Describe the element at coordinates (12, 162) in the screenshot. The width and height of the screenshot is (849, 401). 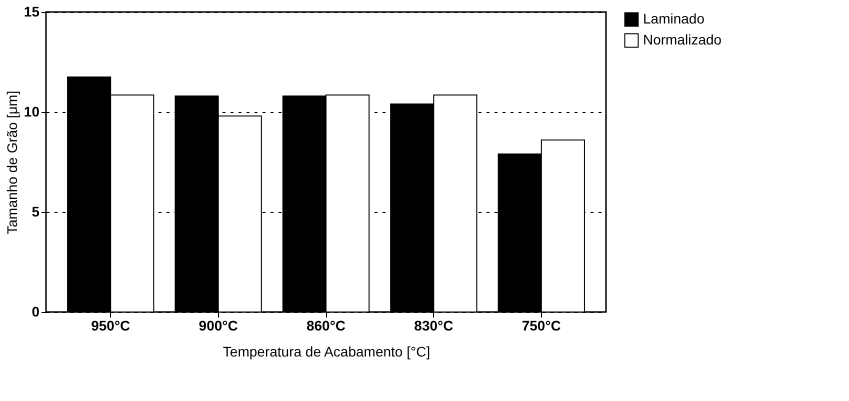
I see `y-axis-title: Tamanho de Grão [μm]` at that location.